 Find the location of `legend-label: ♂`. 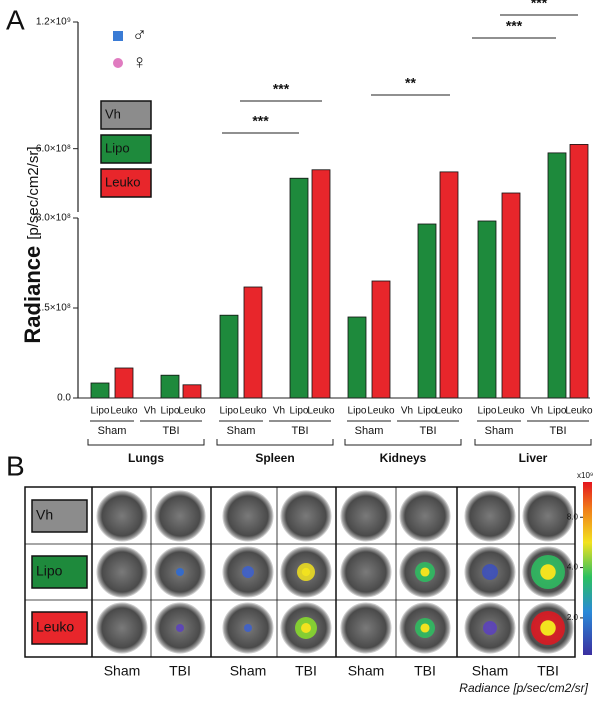

legend-label: ♂ is located at coordinates (139, 35).